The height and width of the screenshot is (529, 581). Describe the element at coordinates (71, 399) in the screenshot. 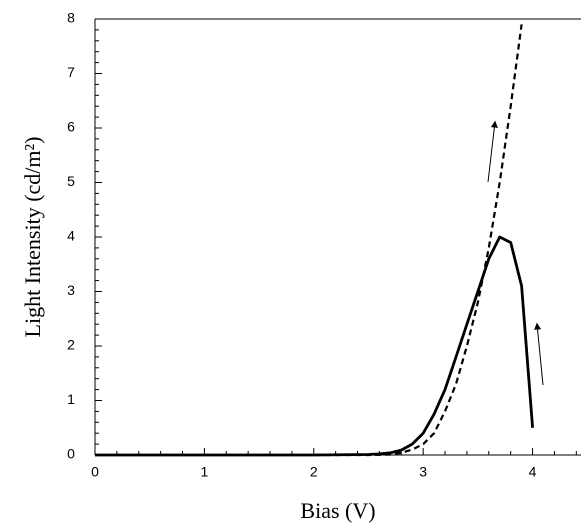

I see `y-tick-label: 1` at that location.